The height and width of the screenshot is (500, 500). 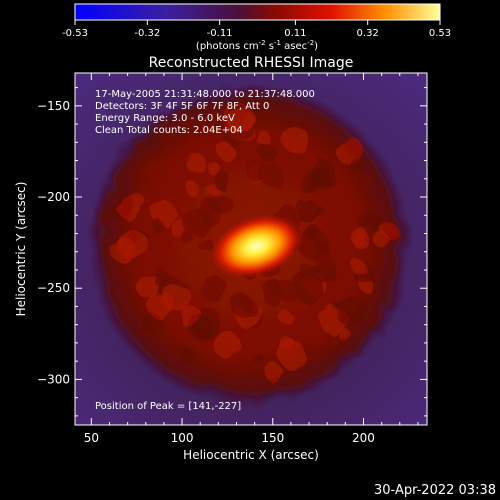 What do you see at coordinates (295, 33) in the screenshot?
I see `colorbar-tick-label: 0.11` at bounding box center [295, 33].